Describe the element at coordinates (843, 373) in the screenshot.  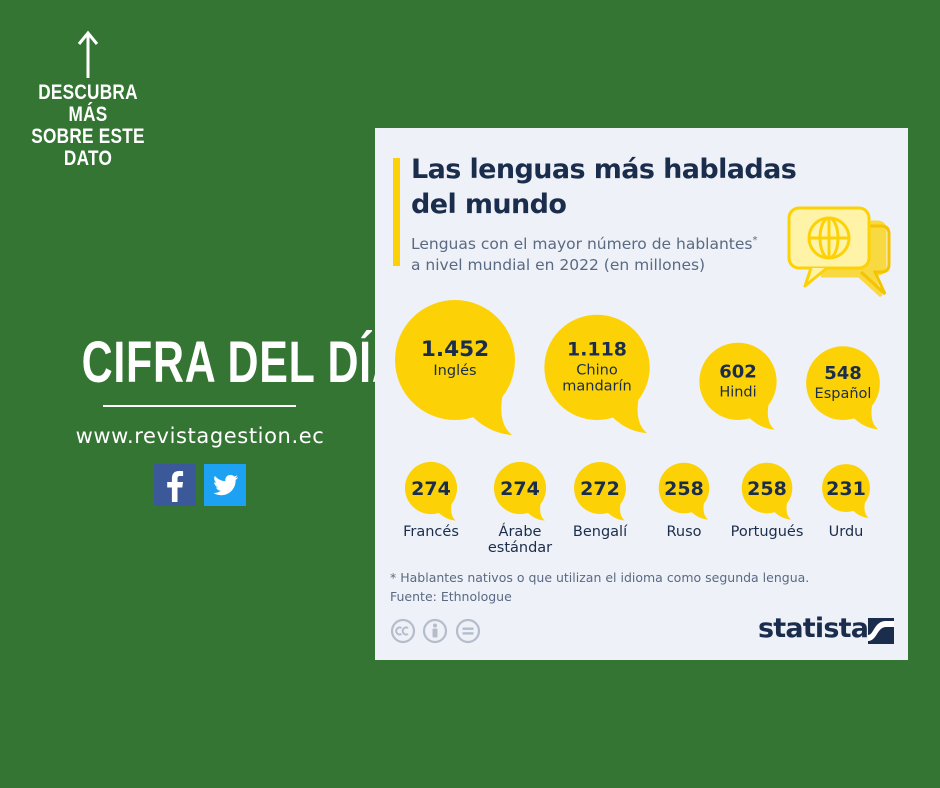
I see `bubble-value-espanol: 548` at that location.